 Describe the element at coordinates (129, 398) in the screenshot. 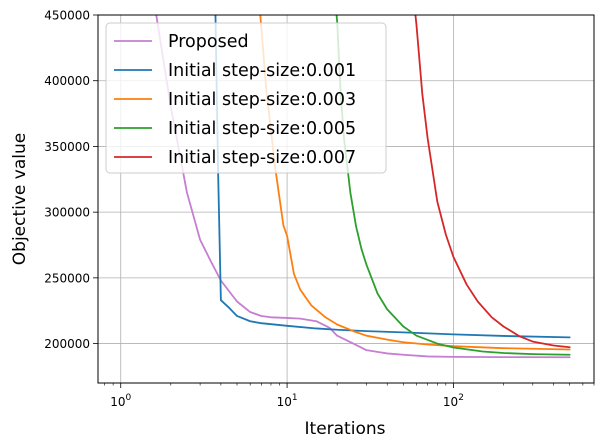

I see `x-tick-label-exponent: 0` at that location.